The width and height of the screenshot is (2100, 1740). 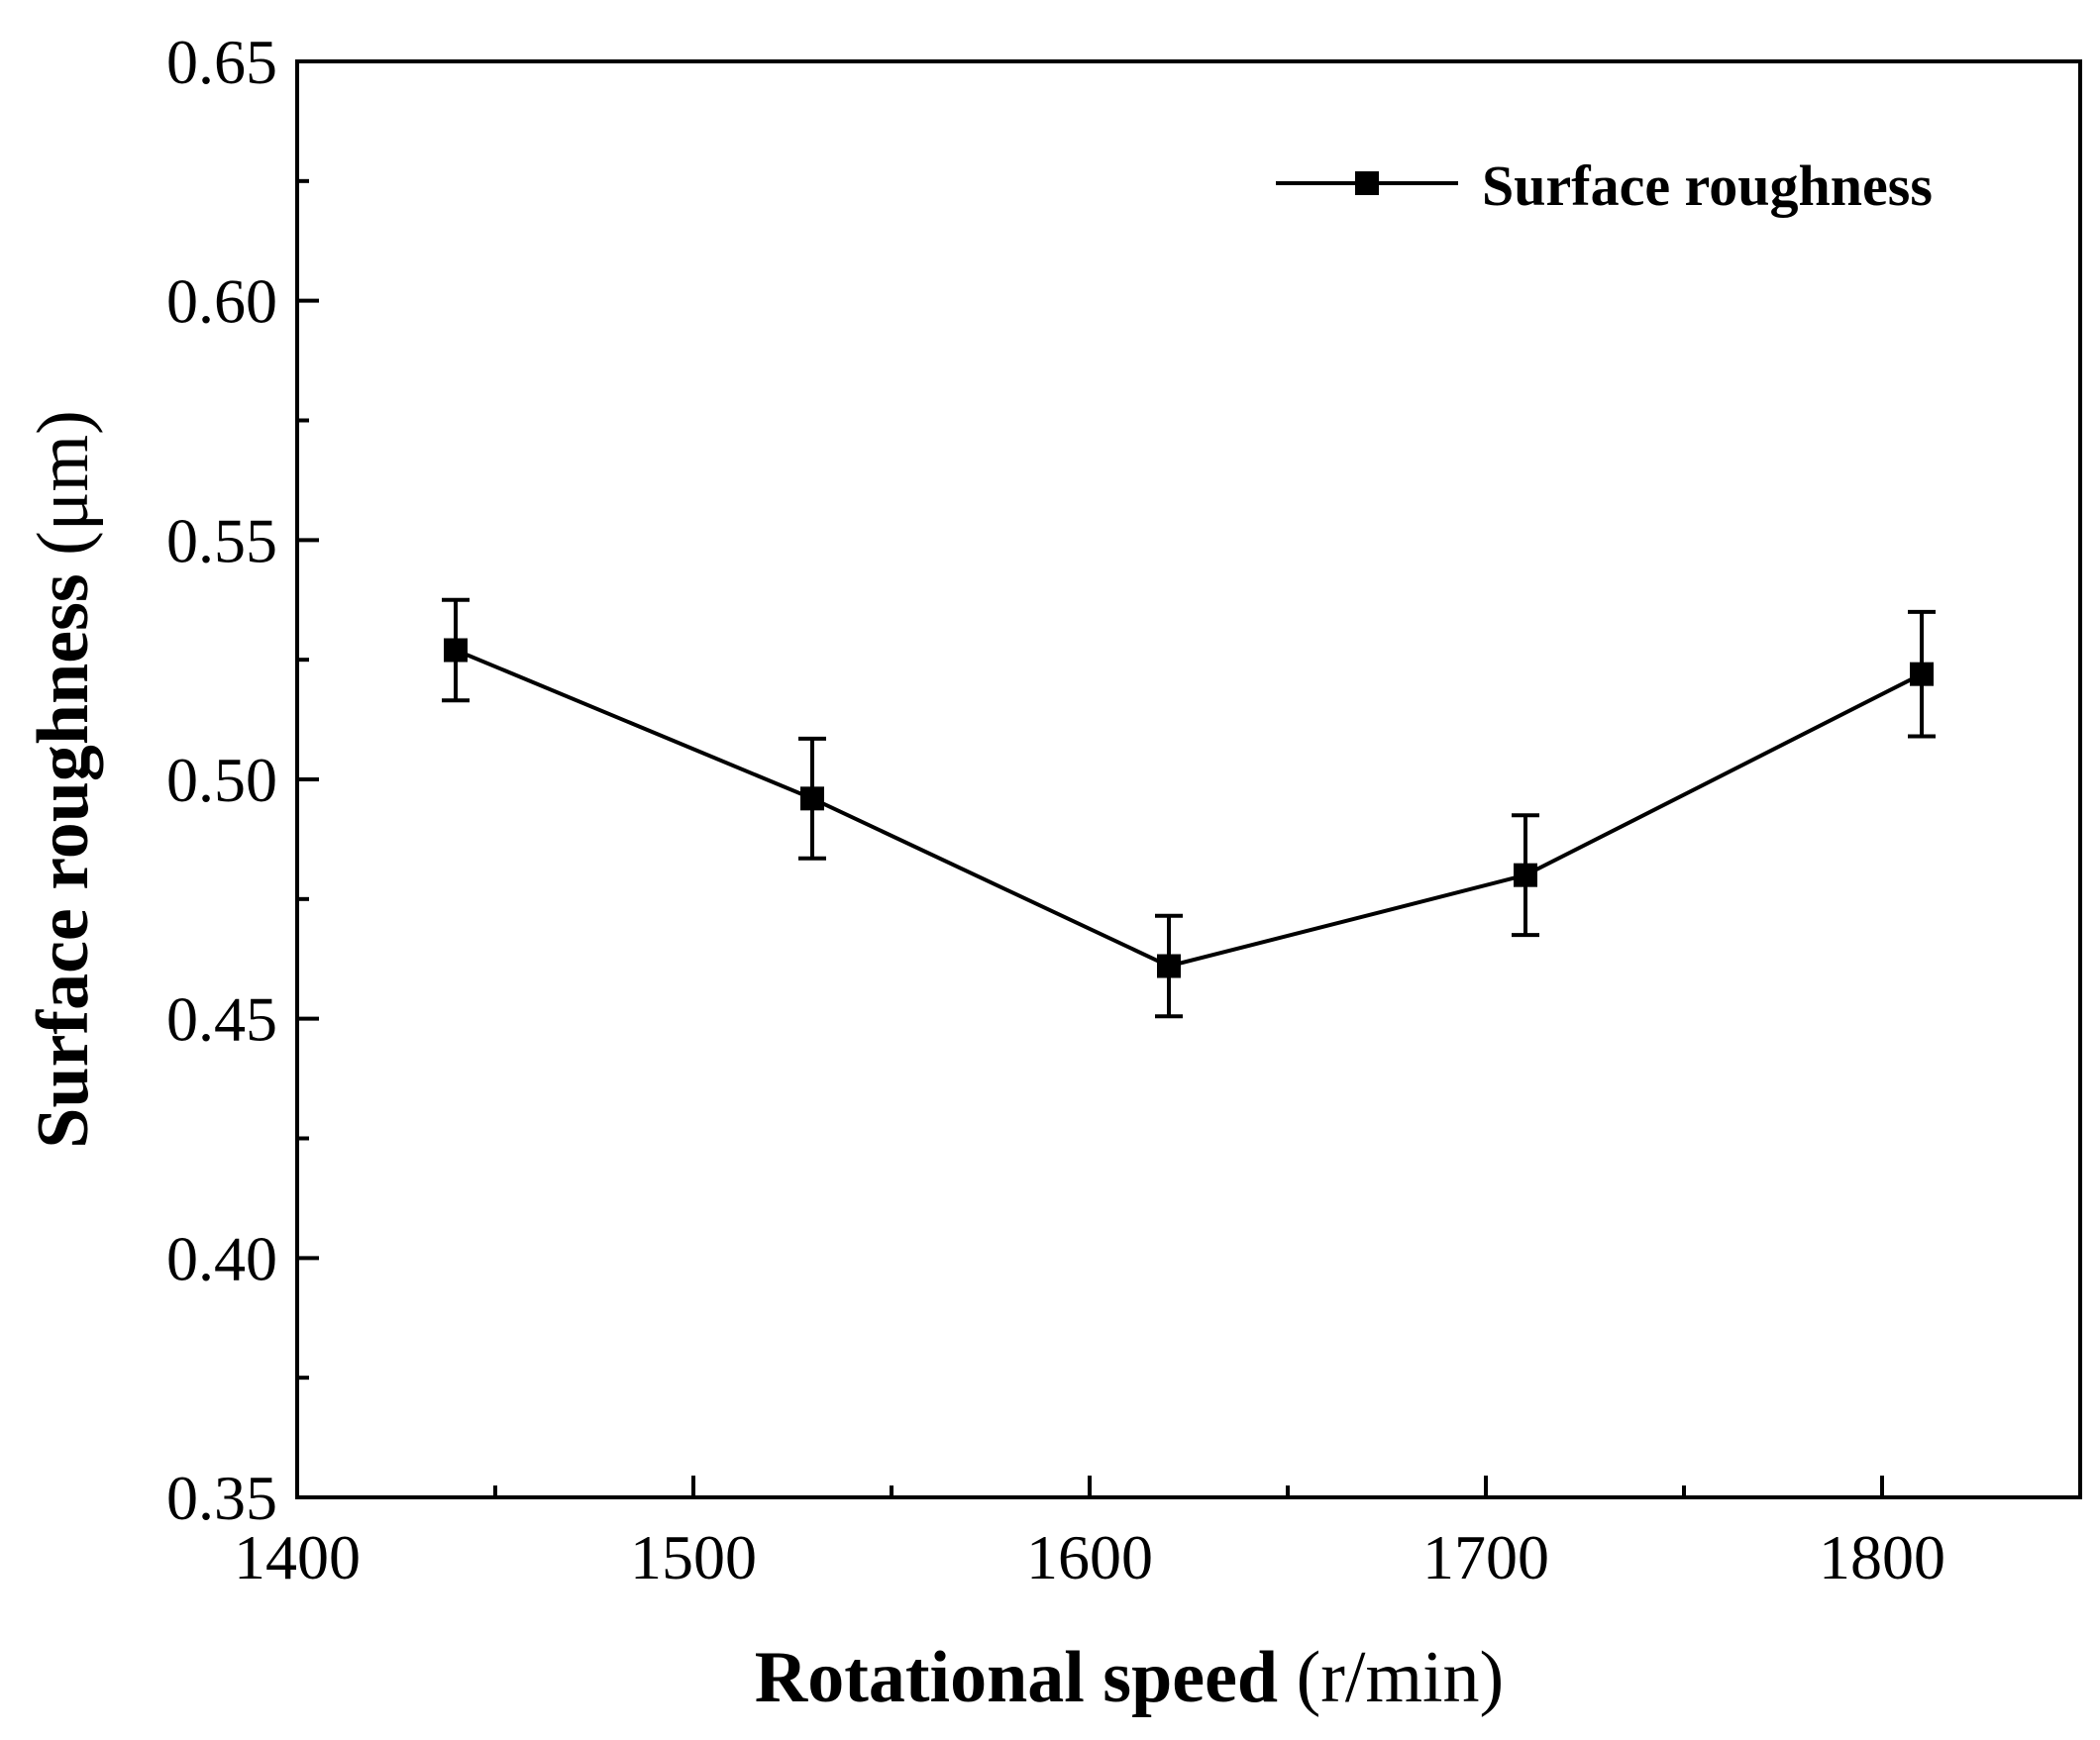 I want to click on legend: Surface roughness, so click(x=1604, y=186).